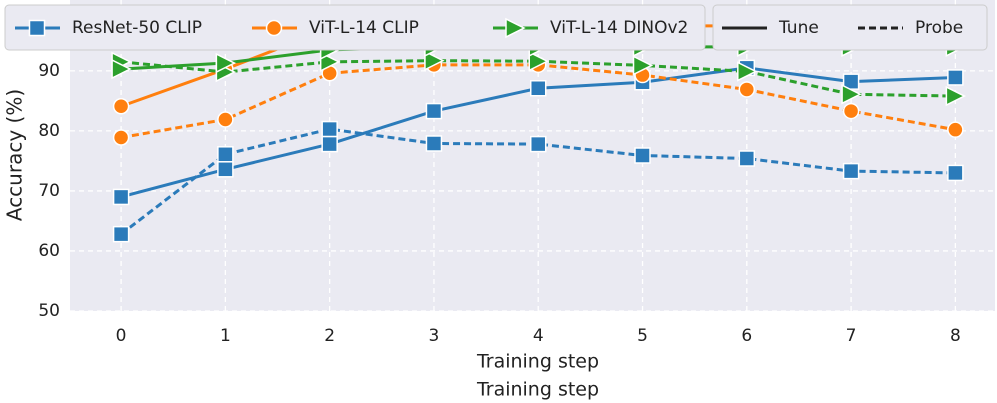 Image resolution: width=997 pixels, height=403 pixels. Describe the element at coordinates (364, 28) in the screenshot. I see `legend-label: ViT-L-14 CLIP` at that location.